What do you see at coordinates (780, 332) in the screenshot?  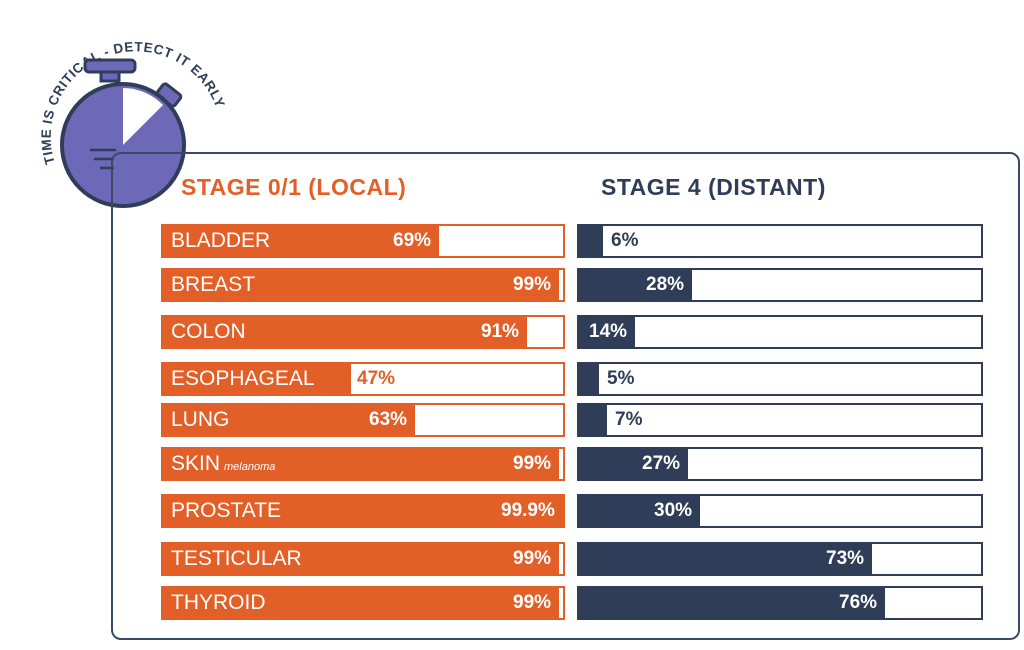 I see `distant-bar-colon: 14%` at bounding box center [780, 332].